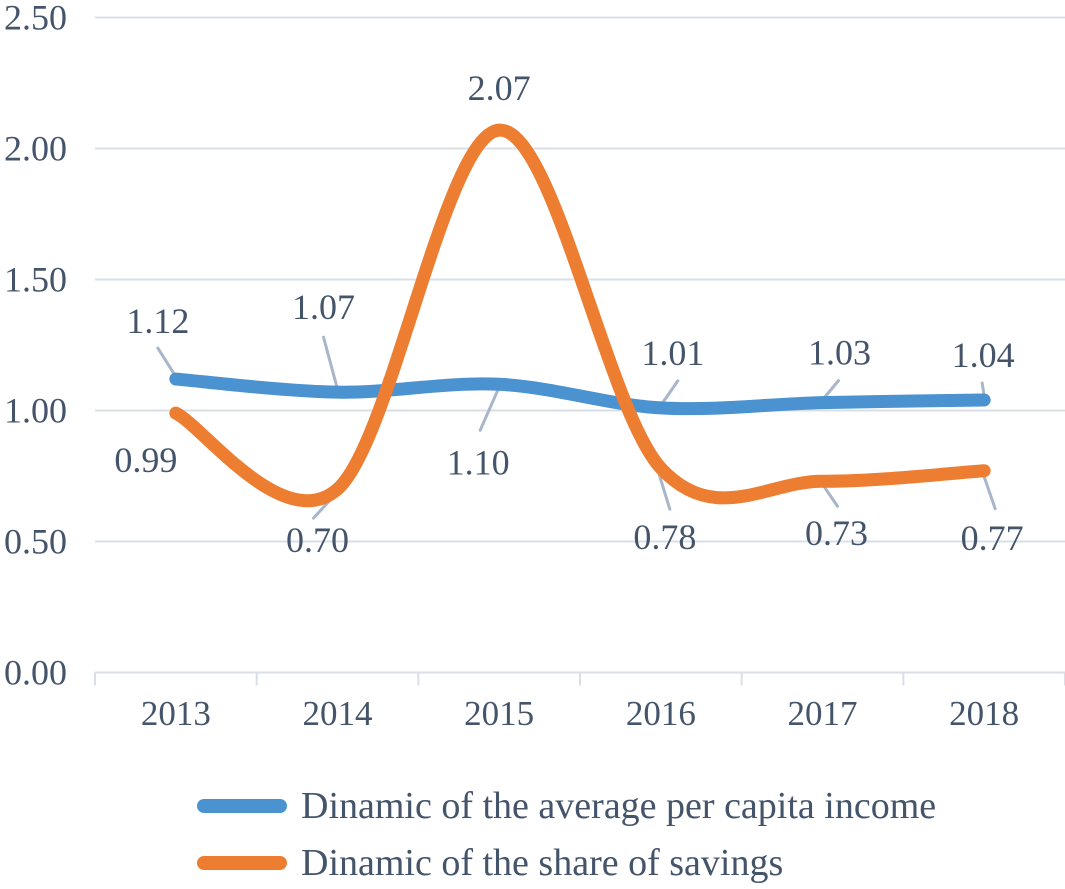 The height and width of the screenshot is (889, 1065). I want to click on legend-item-income: Dinamic of the average per capita income, so click(566, 805).